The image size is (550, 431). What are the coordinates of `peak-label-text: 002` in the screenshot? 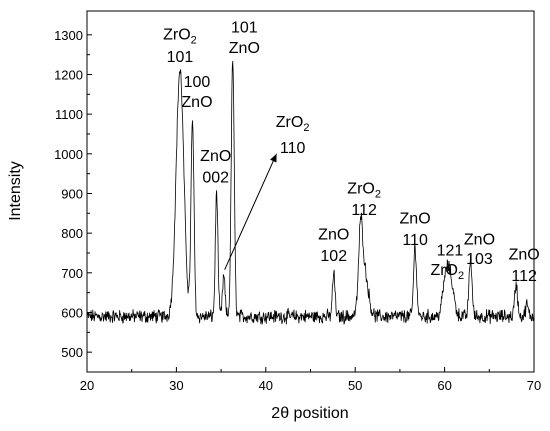 It's located at (215, 177).